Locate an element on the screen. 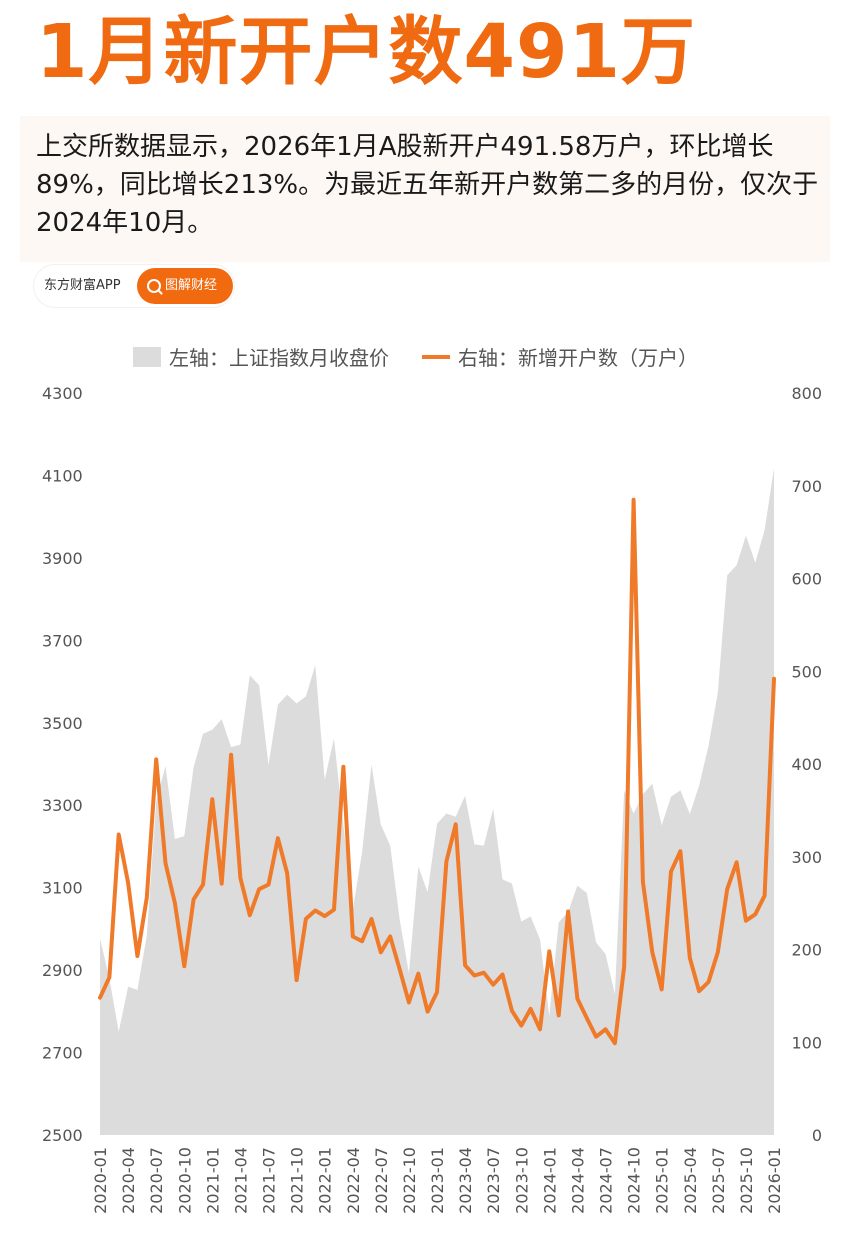  left-tick-label: 4300 is located at coordinates (62, 393).